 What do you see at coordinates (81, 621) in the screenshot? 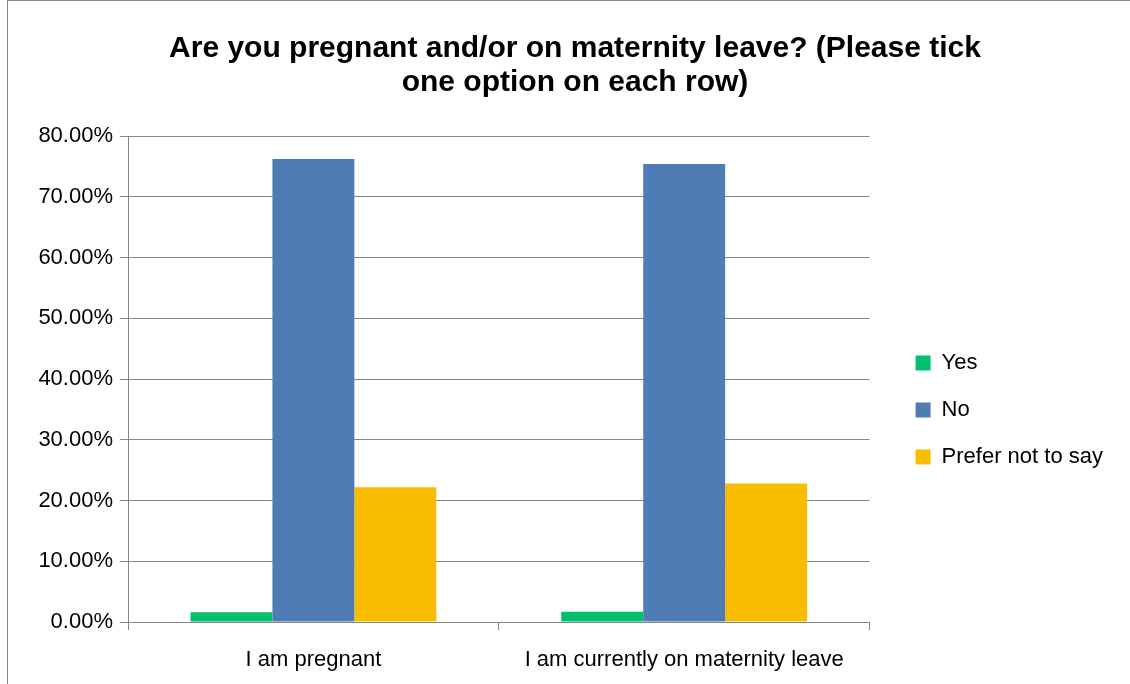
I see `y-tick-label: 0.00%` at bounding box center [81, 621].